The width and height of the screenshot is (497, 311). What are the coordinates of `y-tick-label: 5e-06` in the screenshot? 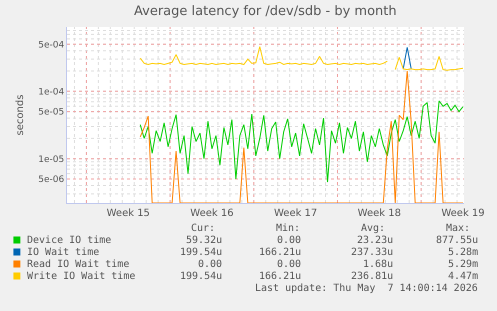 It's located at (51, 180).